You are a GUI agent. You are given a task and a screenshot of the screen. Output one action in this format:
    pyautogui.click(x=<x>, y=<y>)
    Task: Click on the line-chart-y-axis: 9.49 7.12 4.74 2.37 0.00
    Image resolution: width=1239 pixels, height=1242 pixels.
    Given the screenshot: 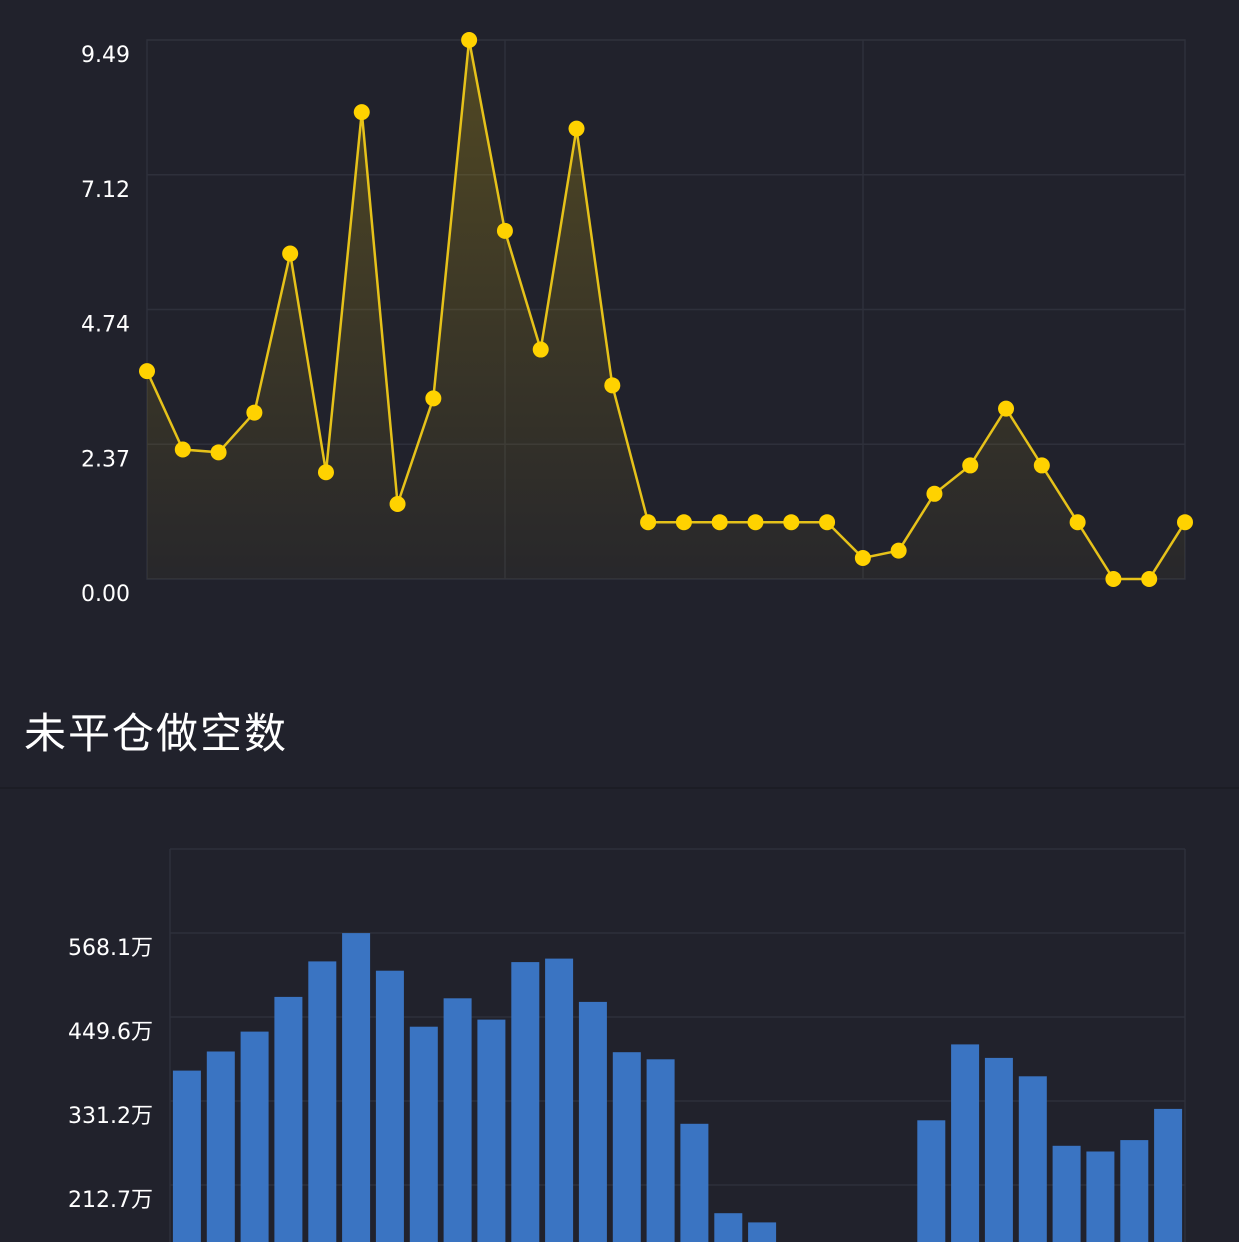 What is the action you would take?
    pyautogui.click(x=105, y=325)
    